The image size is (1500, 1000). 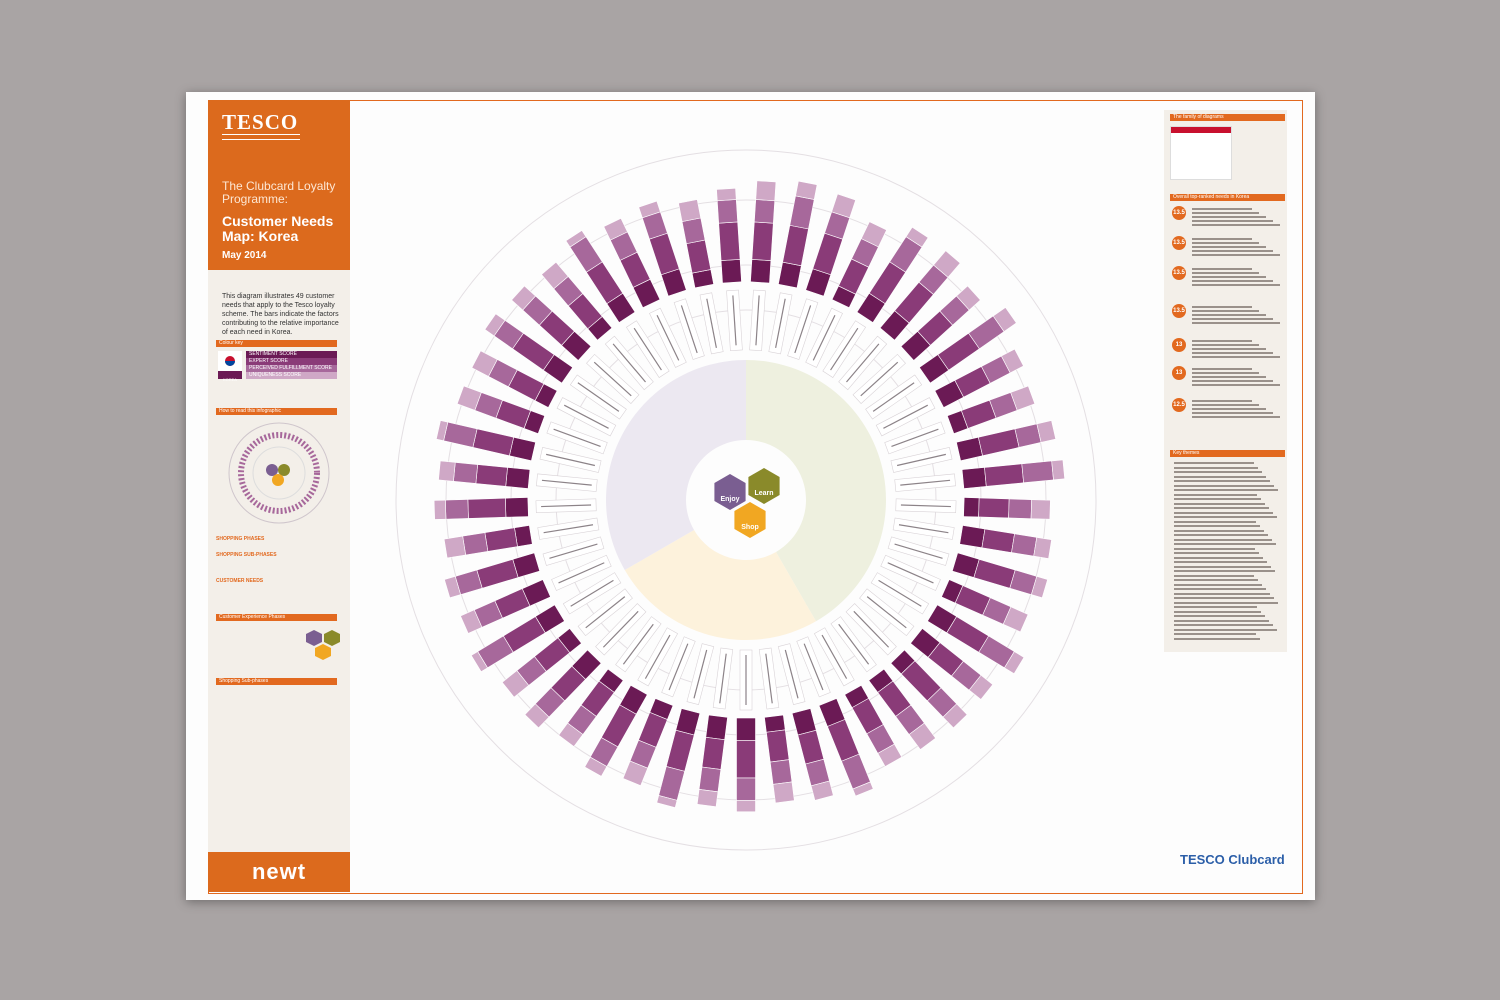 What do you see at coordinates (276, 681) in the screenshot?
I see `subphases-heading: Shopping Sub-phases` at bounding box center [276, 681].